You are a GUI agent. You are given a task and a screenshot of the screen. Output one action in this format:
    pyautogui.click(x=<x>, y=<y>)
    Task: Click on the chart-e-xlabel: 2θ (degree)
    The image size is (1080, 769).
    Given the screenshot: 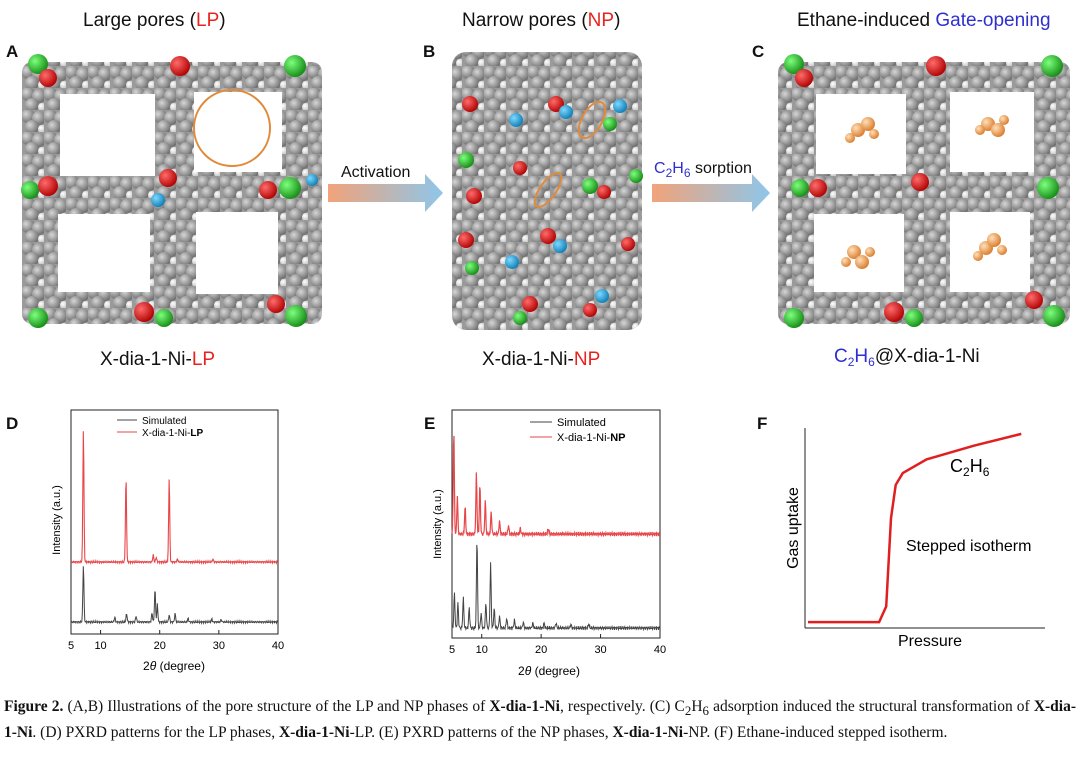 What is the action you would take?
    pyautogui.click(x=549, y=671)
    